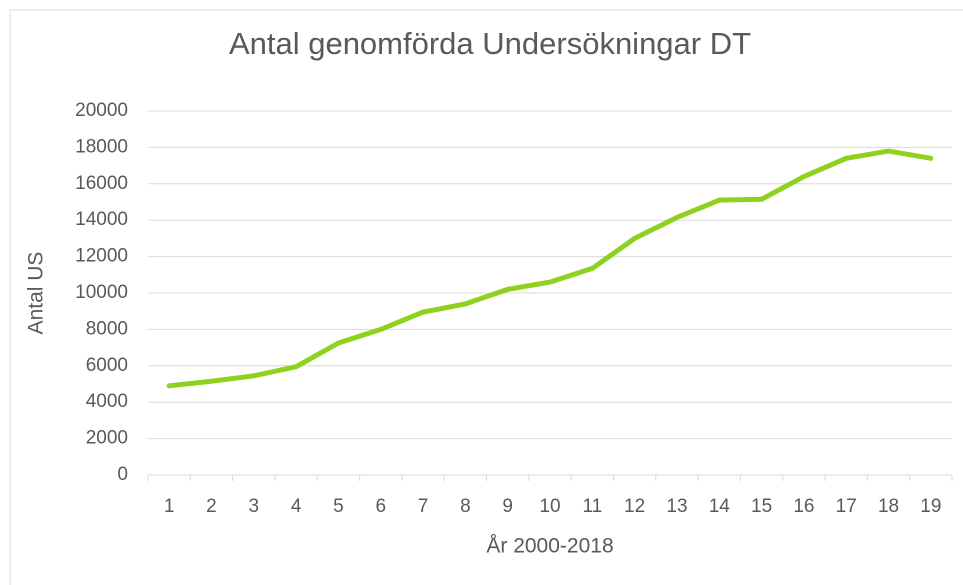  I want to click on x-tick-label: 11, so click(592, 506).